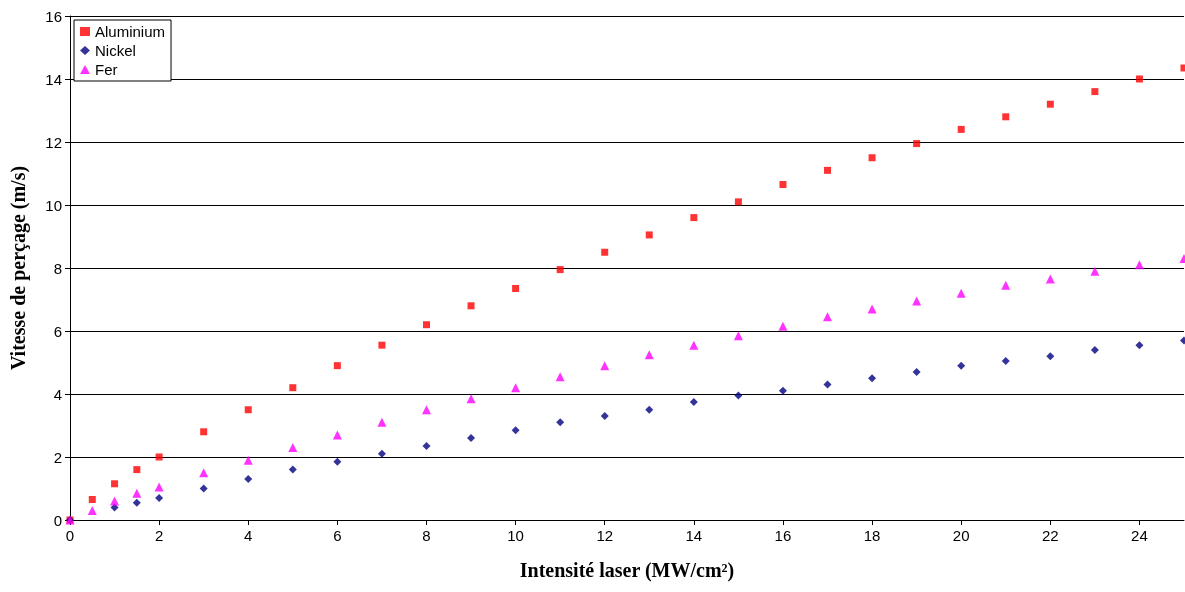 This screenshot has width=1185, height=592. I want to click on x-tick-label: 8, so click(426, 535).